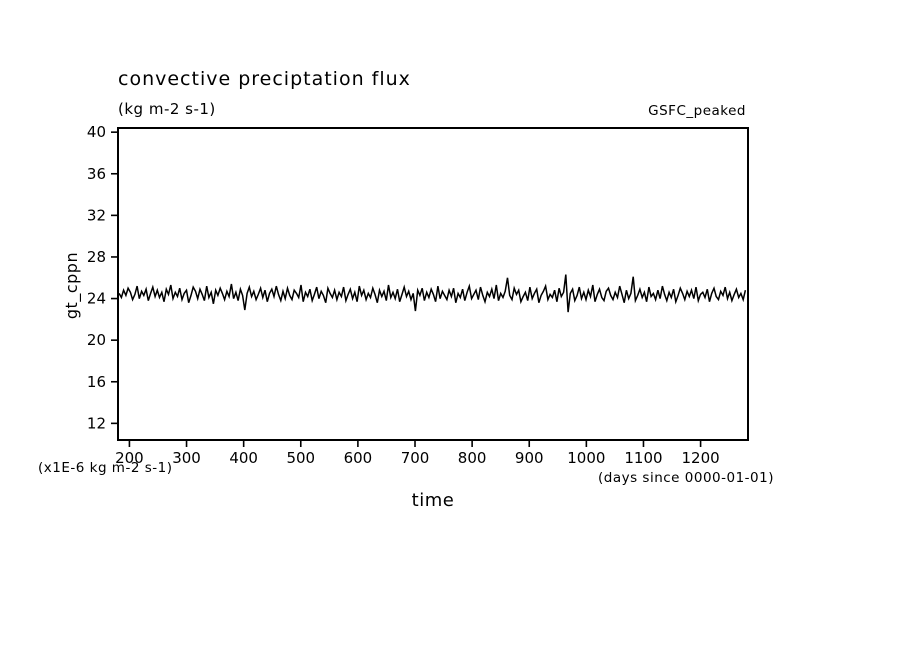 The height and width of the screenshot is (654, 904). What do you see at coordinates (432, 293) in the screenshot?
I see `data-line` at bounding box center [432, 293].